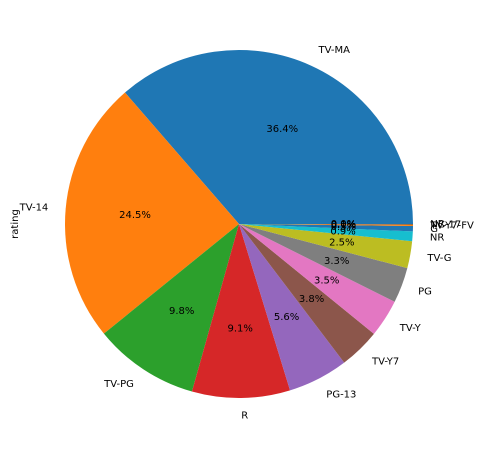 Image resolution: width=480 pixels, height=453 pixels. I want to click on slice-label: UR, so click(437, 224).